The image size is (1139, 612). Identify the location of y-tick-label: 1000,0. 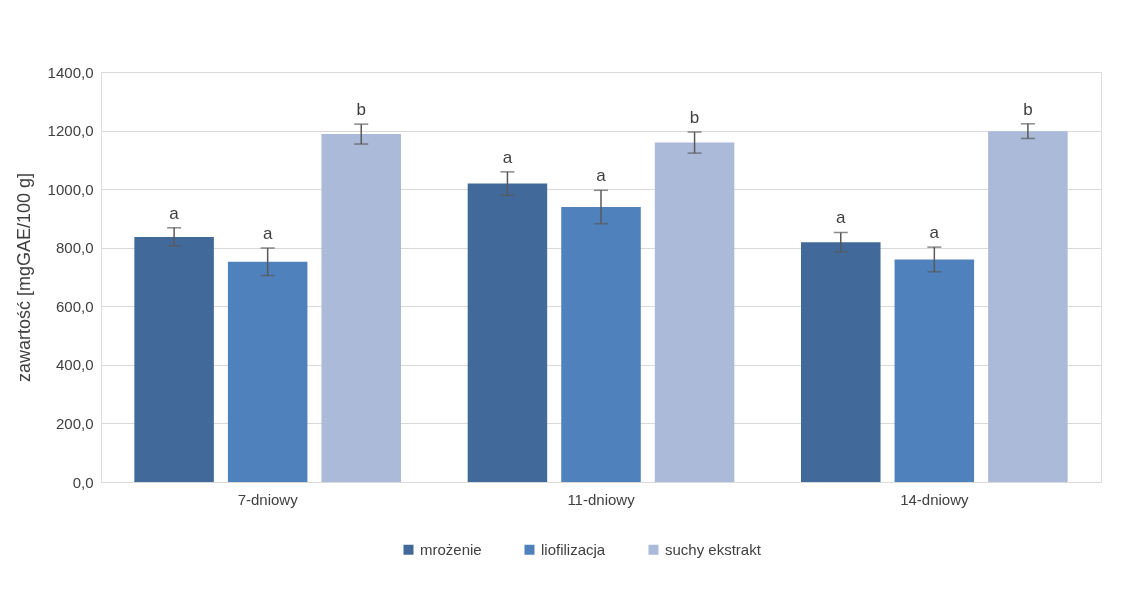
(70, 189).